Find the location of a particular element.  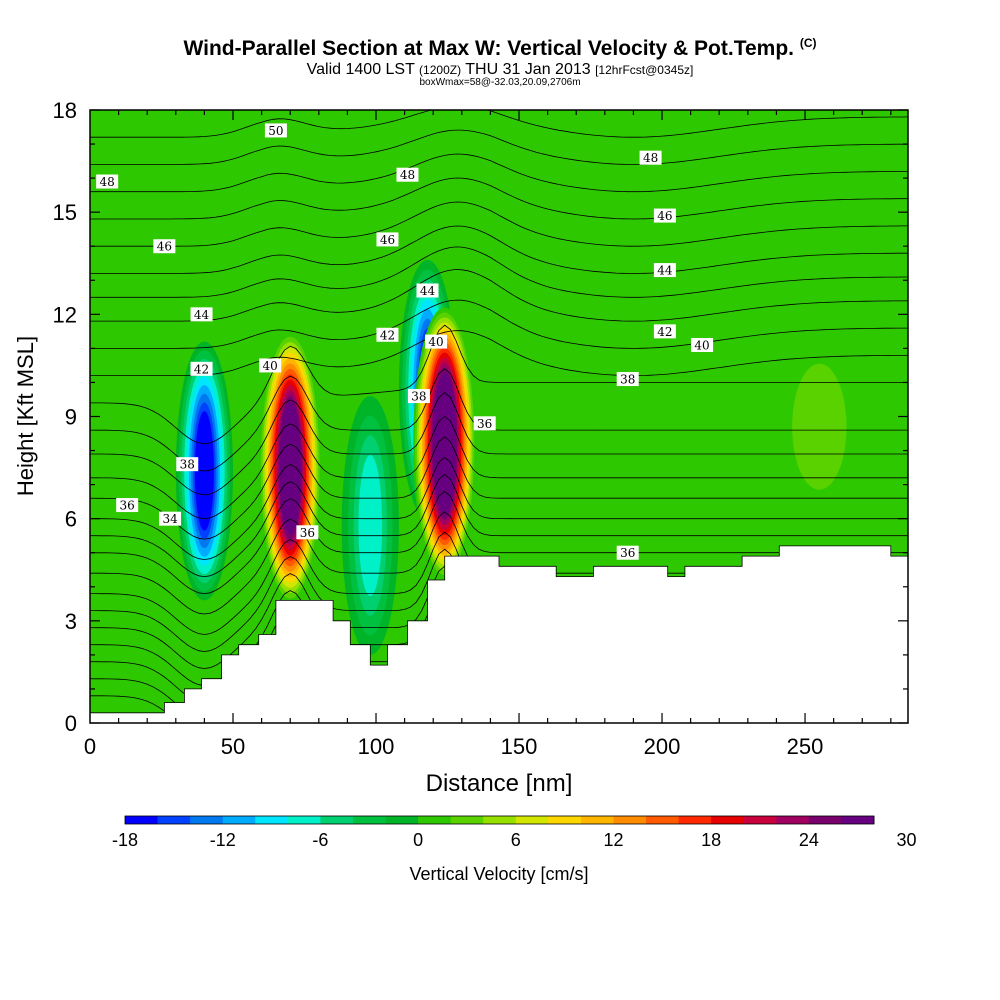

colorbar-tick-label: -12 is located at coordinates (223, 840).